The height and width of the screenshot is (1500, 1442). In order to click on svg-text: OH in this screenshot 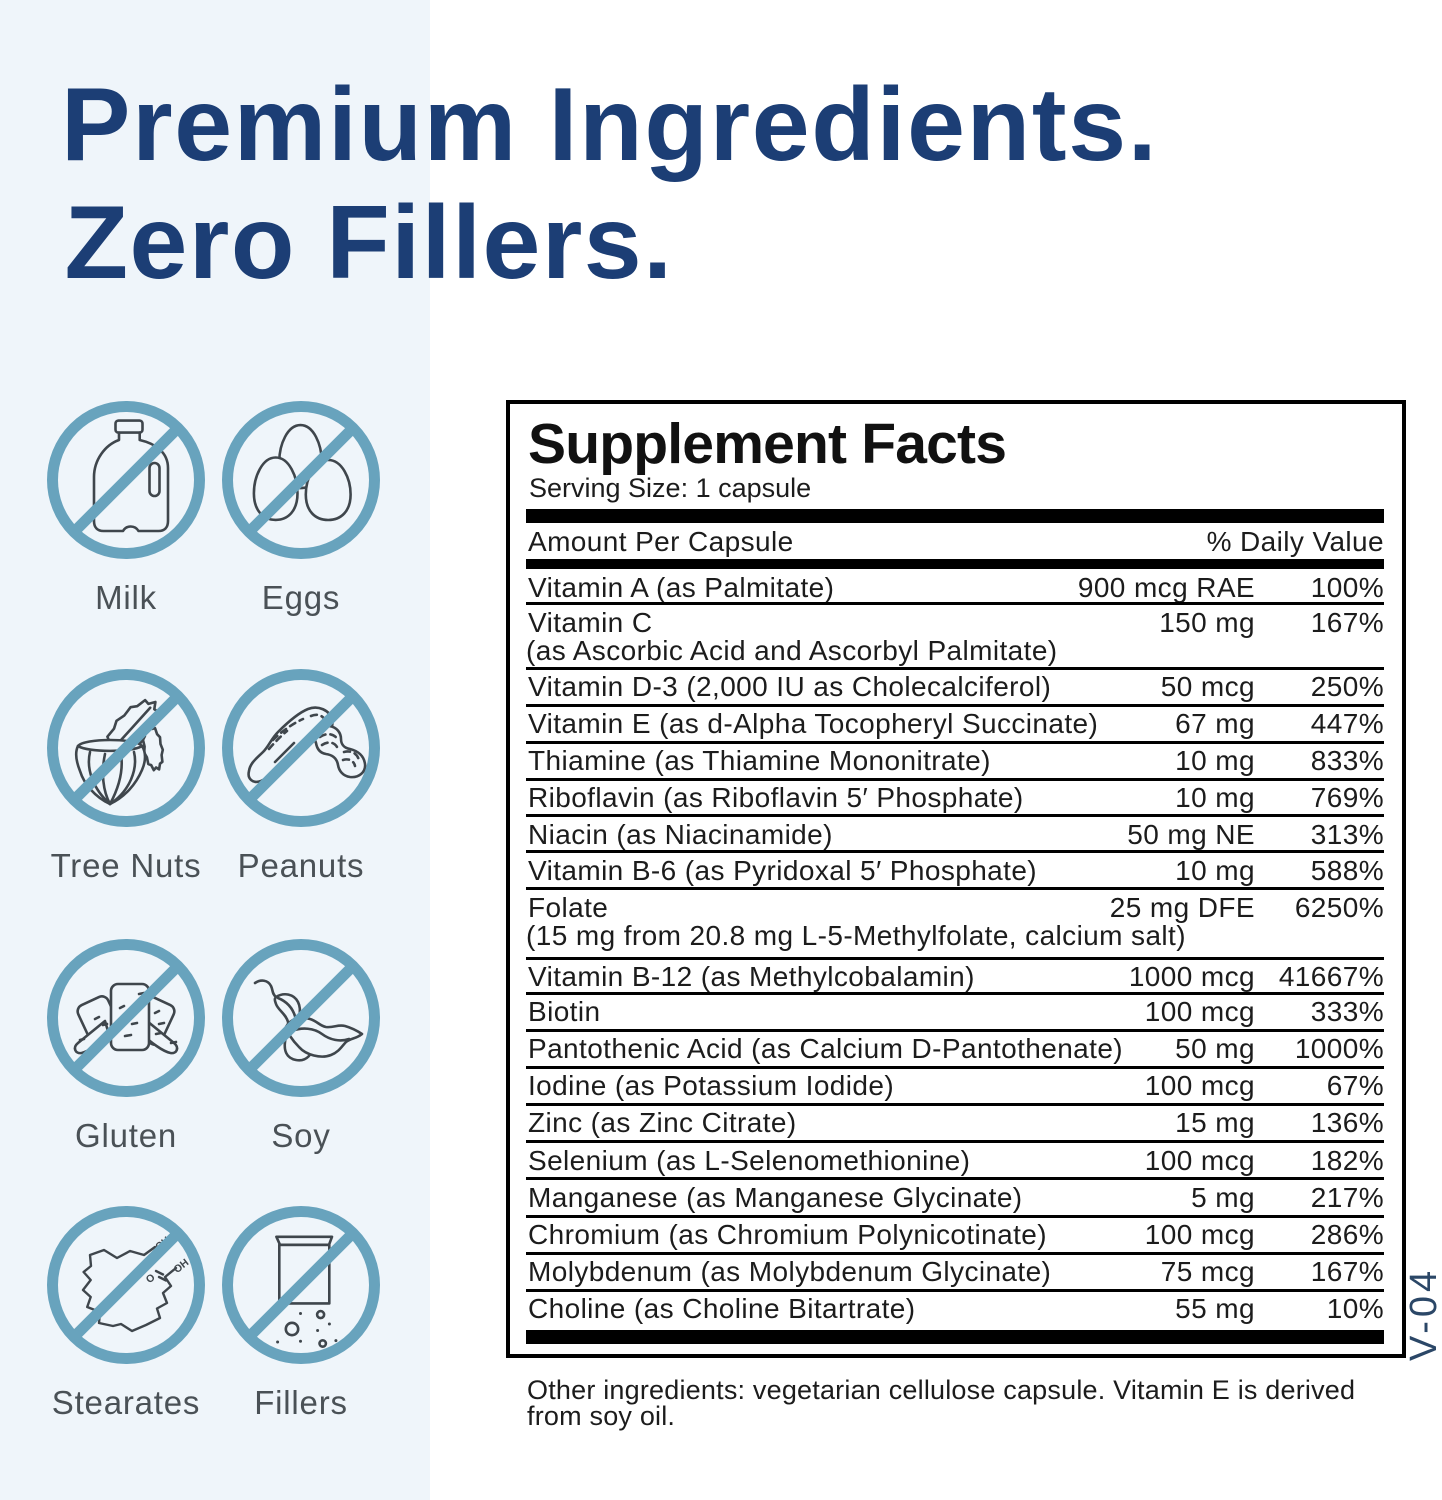, I will do `click(181, 1266)`.